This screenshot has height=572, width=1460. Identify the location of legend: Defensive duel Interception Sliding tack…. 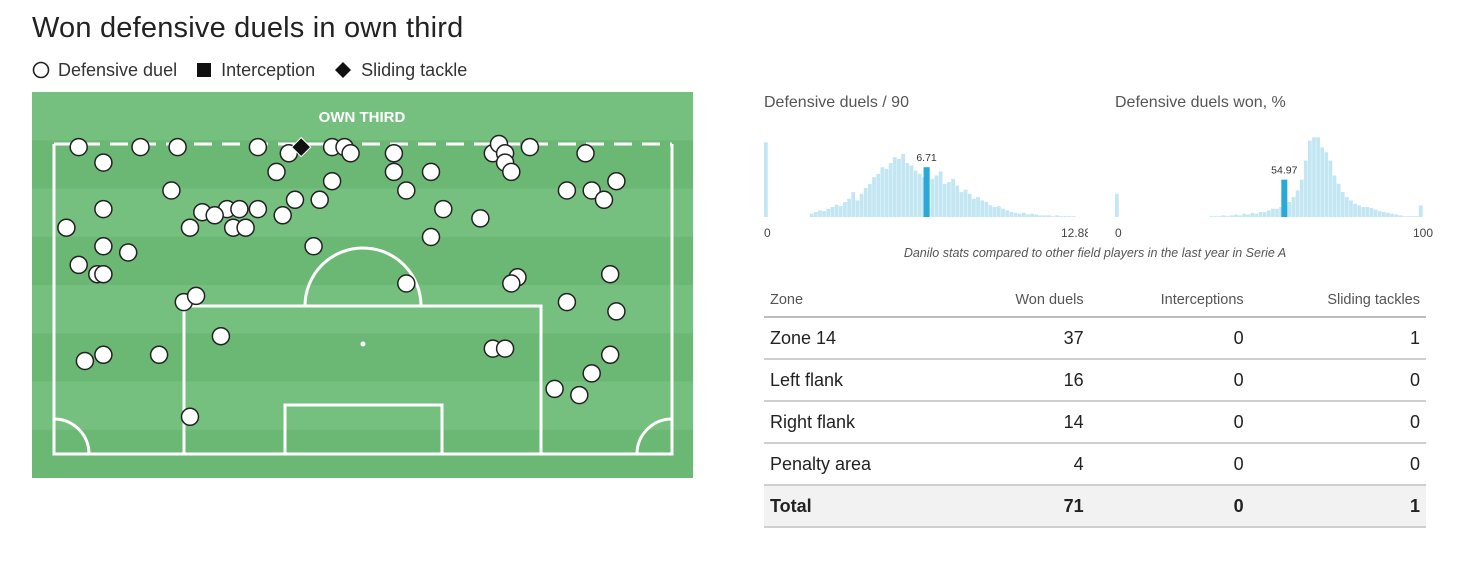
(258, 70).